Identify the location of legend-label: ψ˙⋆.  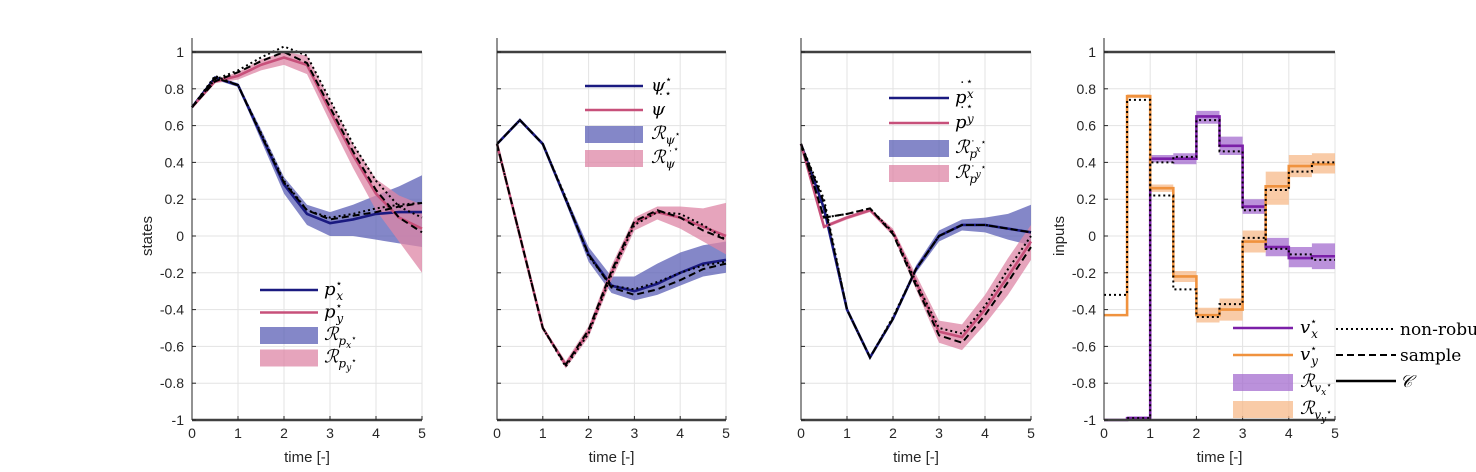
(661, 103).